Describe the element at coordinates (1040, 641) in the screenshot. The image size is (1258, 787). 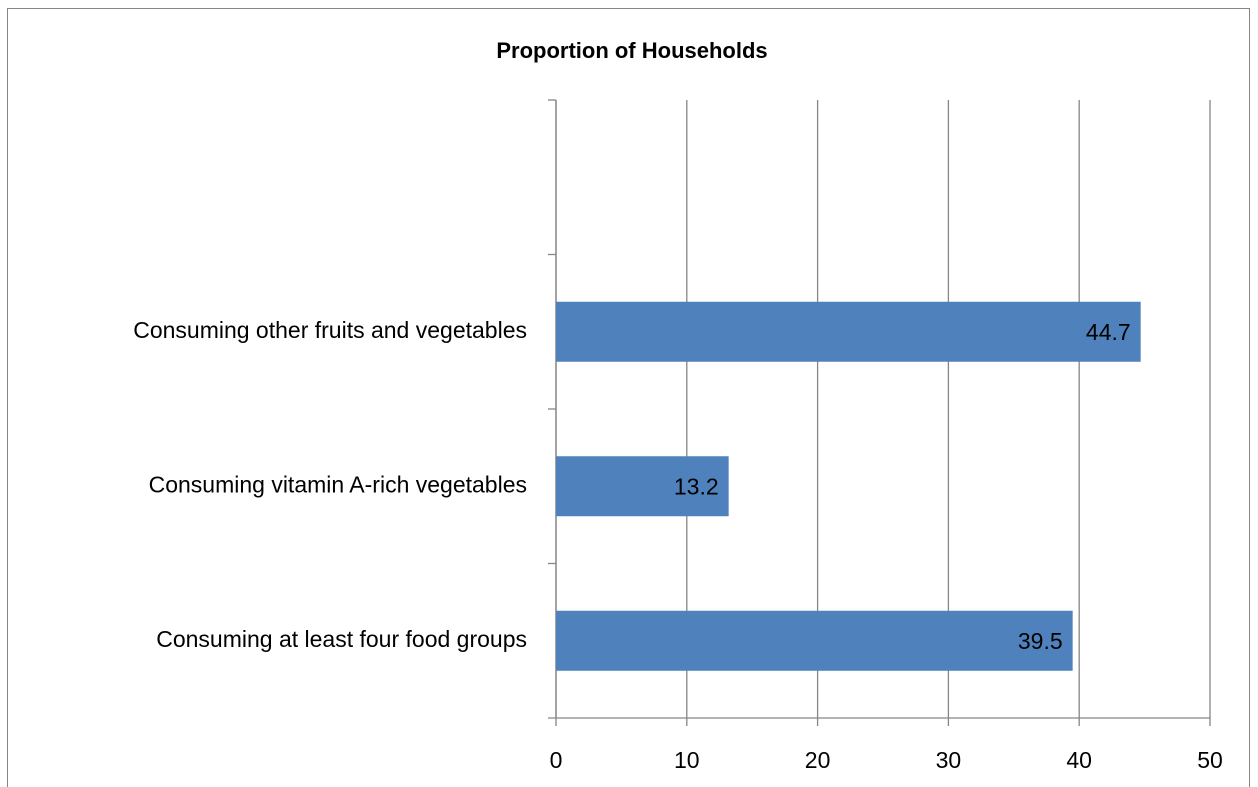
I see `data-label: 39.5` at that location.